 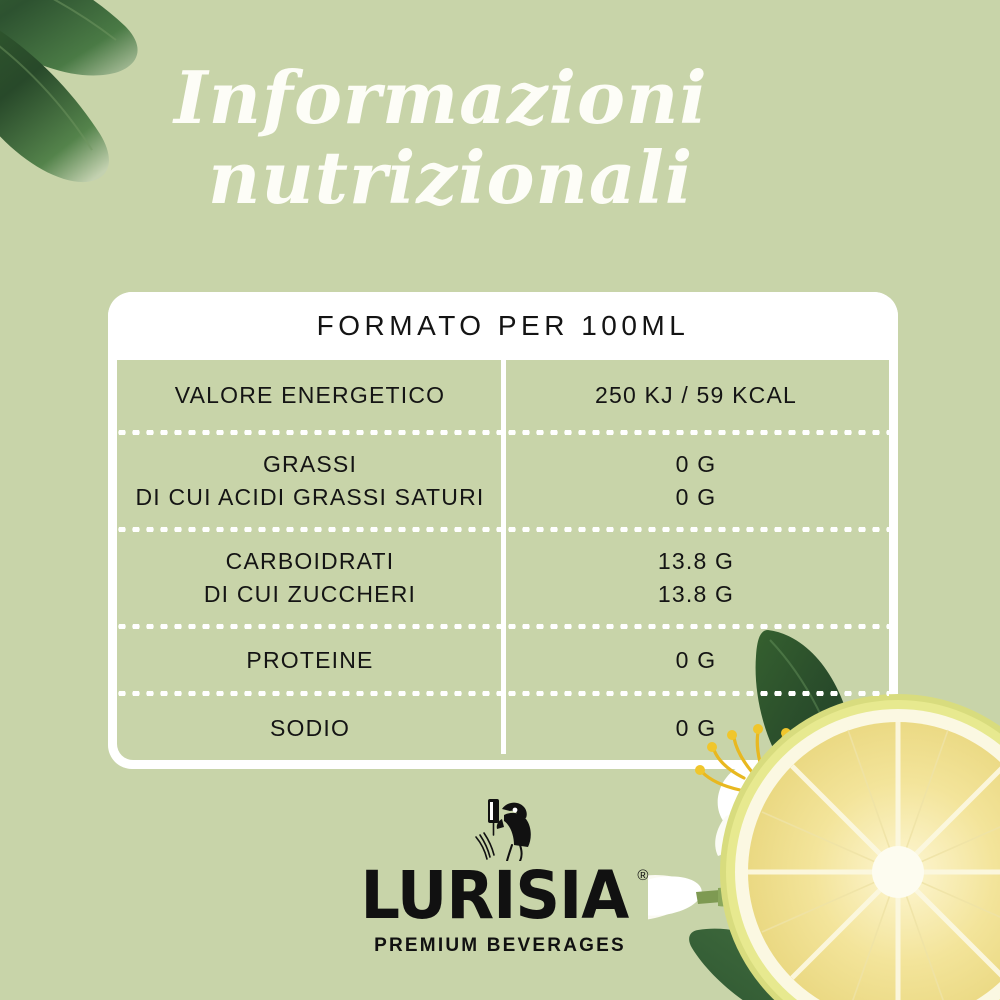 I want to click on row-value-cell: 250 KJ / 59 KCAL, so click(x=696, y=395).